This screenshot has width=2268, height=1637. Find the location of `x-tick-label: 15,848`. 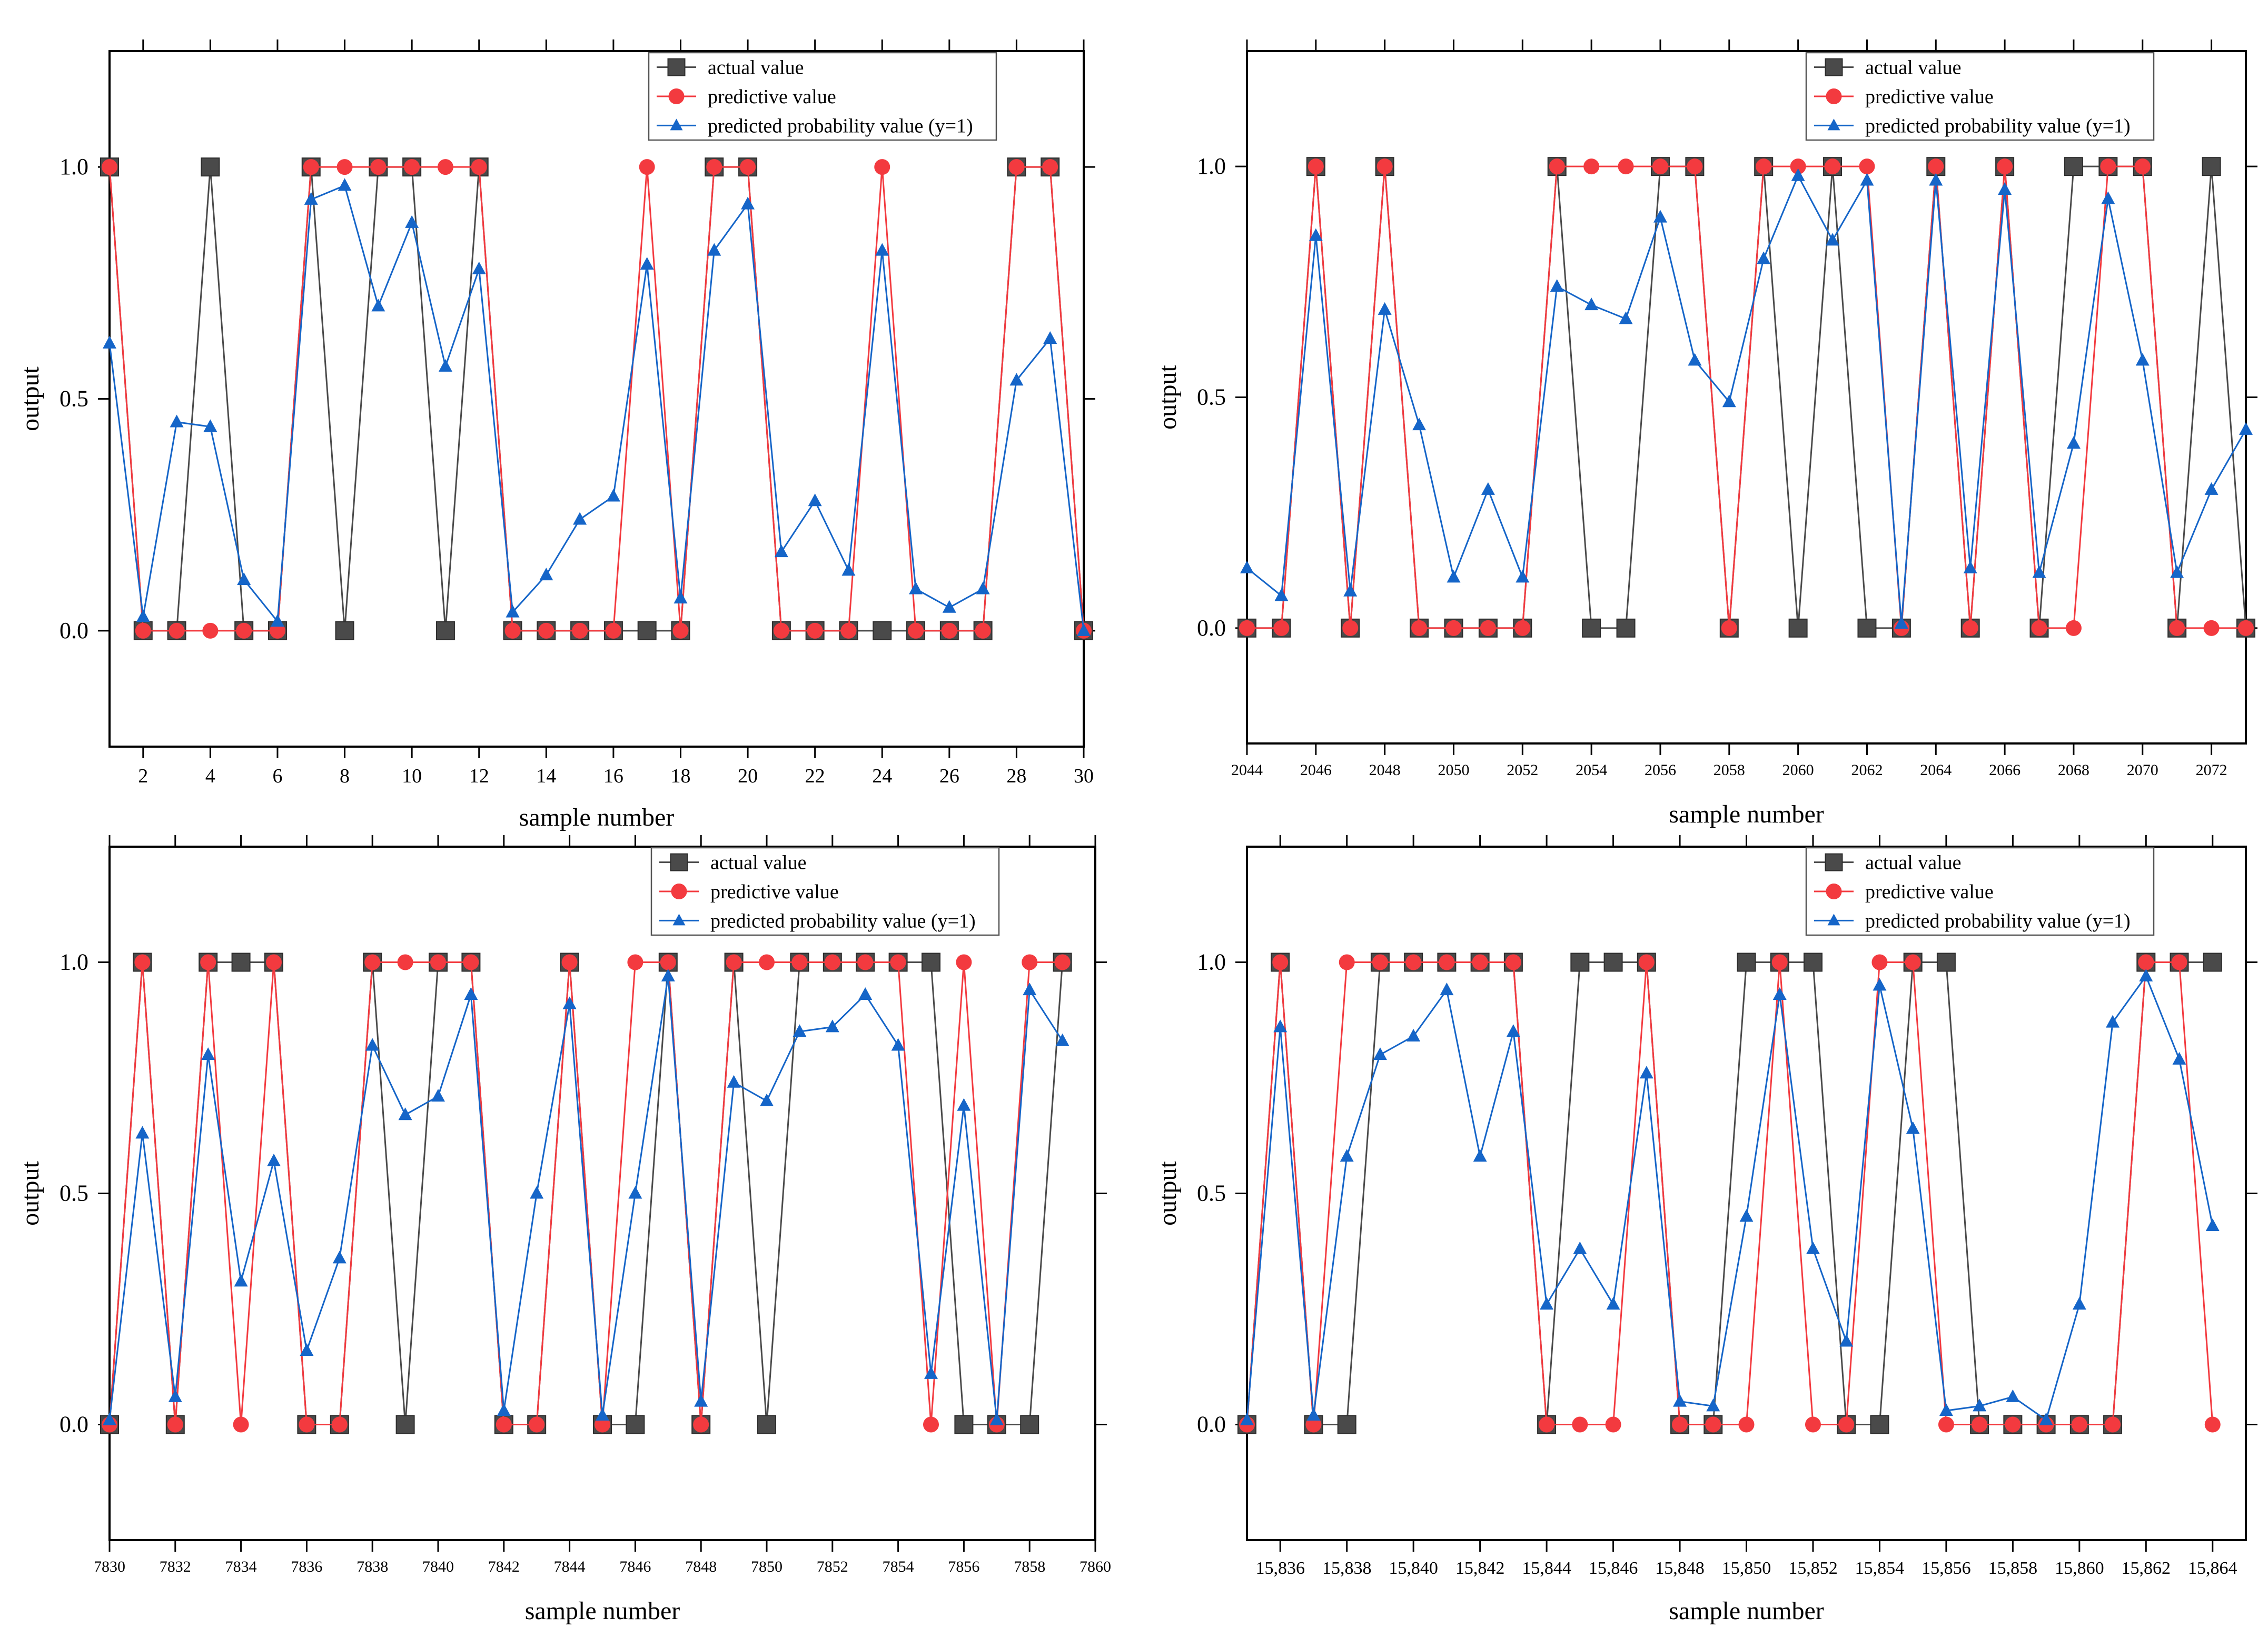

x-tick-label: 15,848 is located at coordinates (1680, 1568).